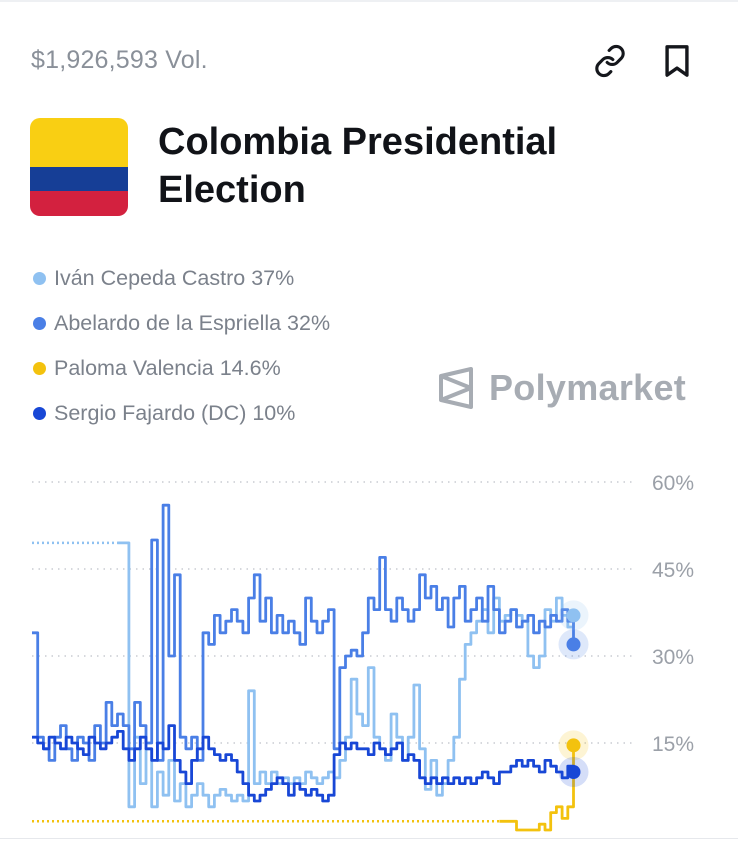 The image size is (738, 852). I want to click on flag-blue-band, so click(79, 179).